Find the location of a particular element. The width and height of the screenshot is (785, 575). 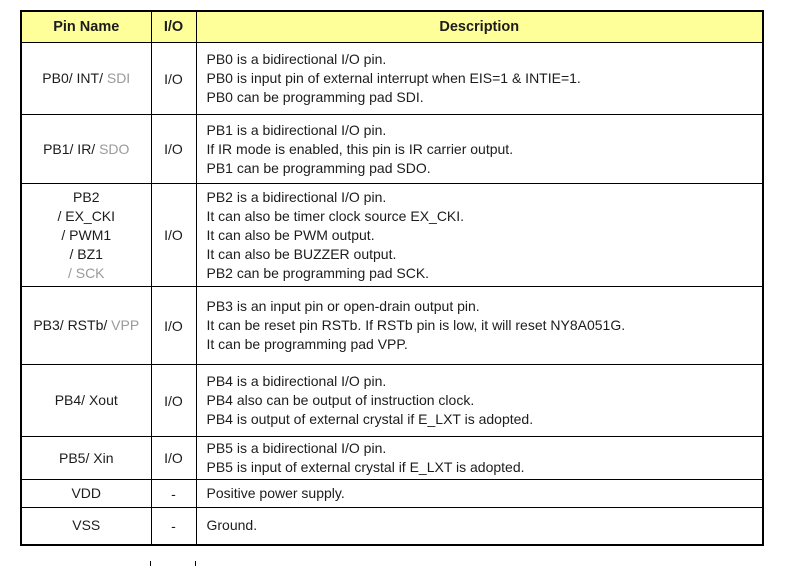

pin-programming-pad-name: / SCK is located at coordinates (86, 272).